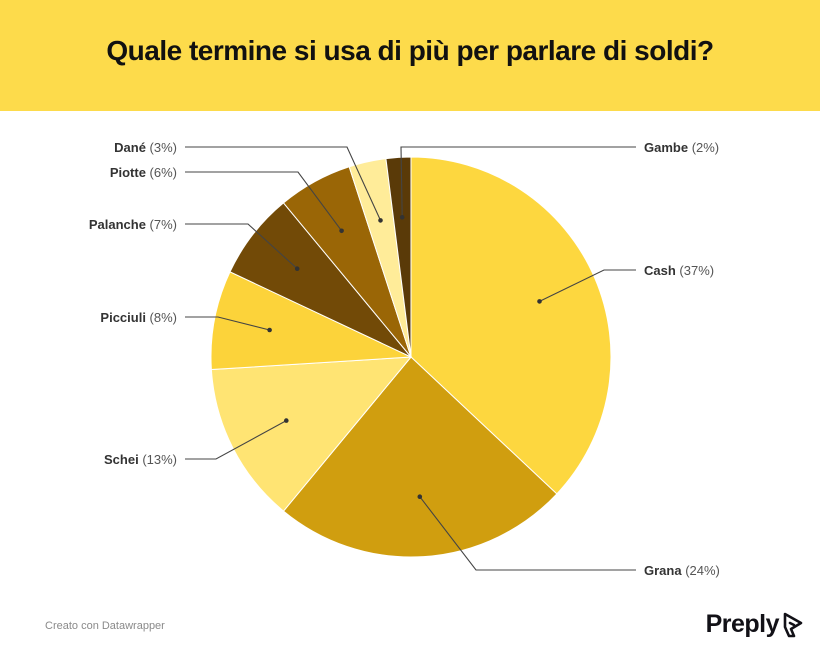 The height and width of the screenshot is (662, 820). I want to click on leader-dot-grana, so click(420, 497).